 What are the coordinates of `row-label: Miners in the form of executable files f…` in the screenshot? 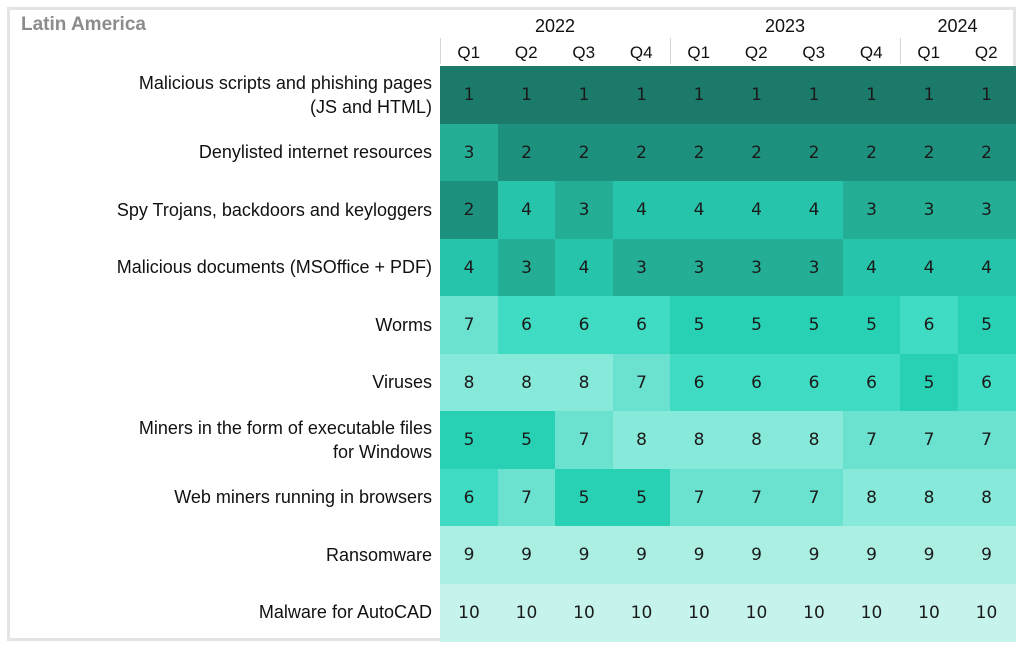 It's located at (285, 439).